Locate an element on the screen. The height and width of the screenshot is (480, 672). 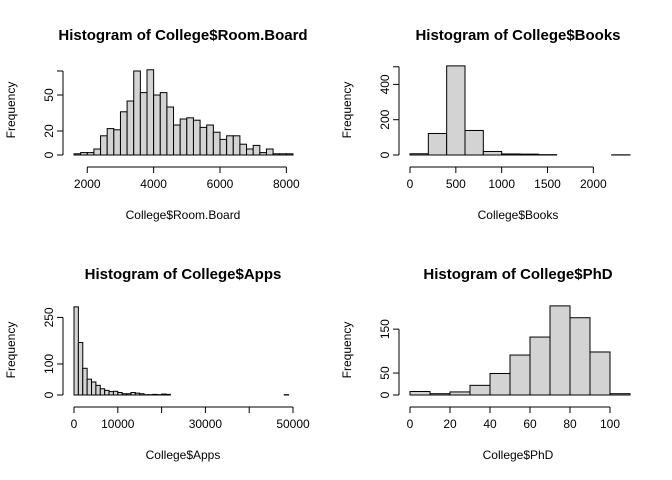
x-tick-label: 20 is located at coordinates (450, 424).